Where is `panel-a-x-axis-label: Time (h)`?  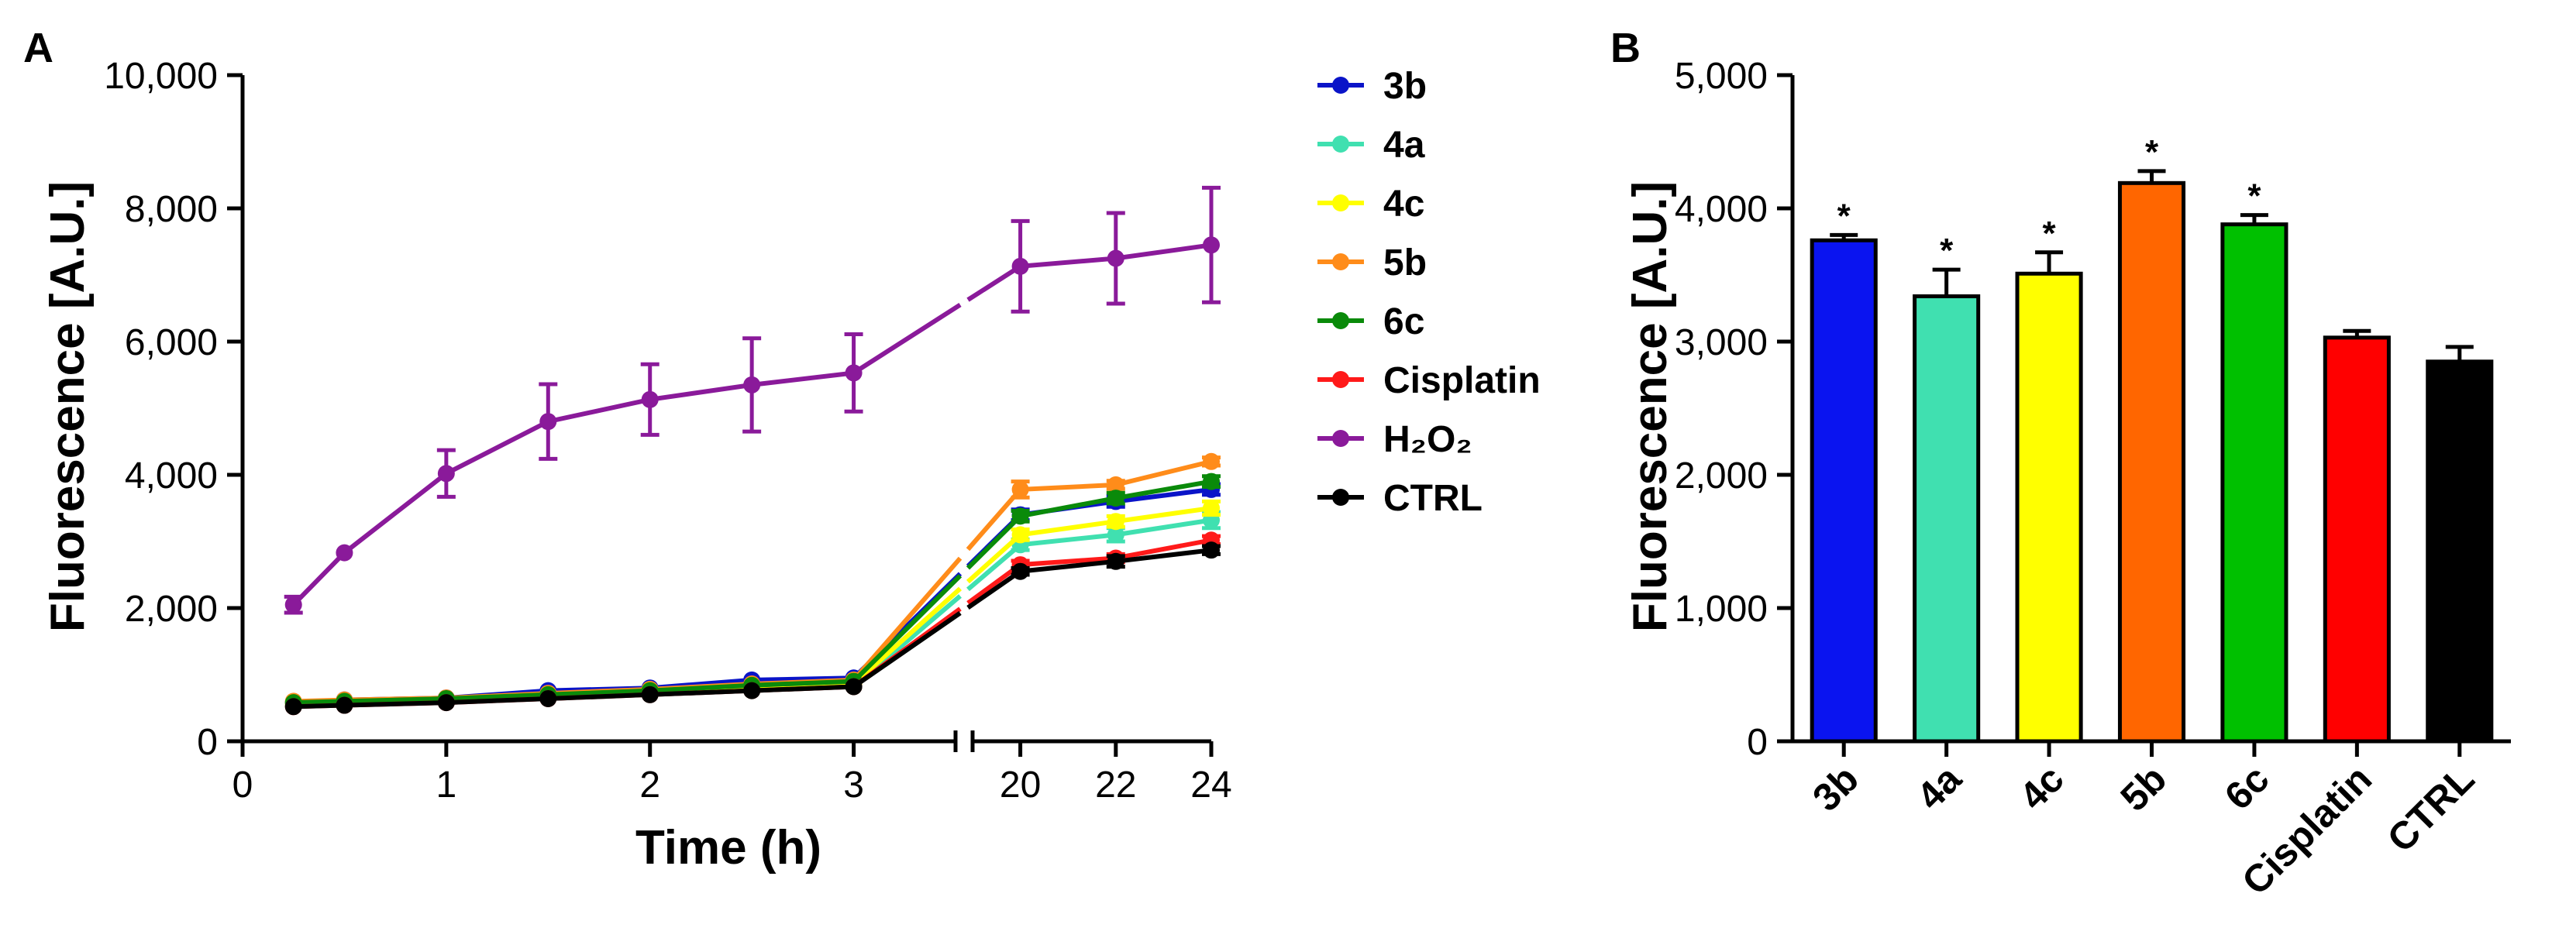 panel-a-x-axis-label: Time (h) is located at coordinates (728, 848).